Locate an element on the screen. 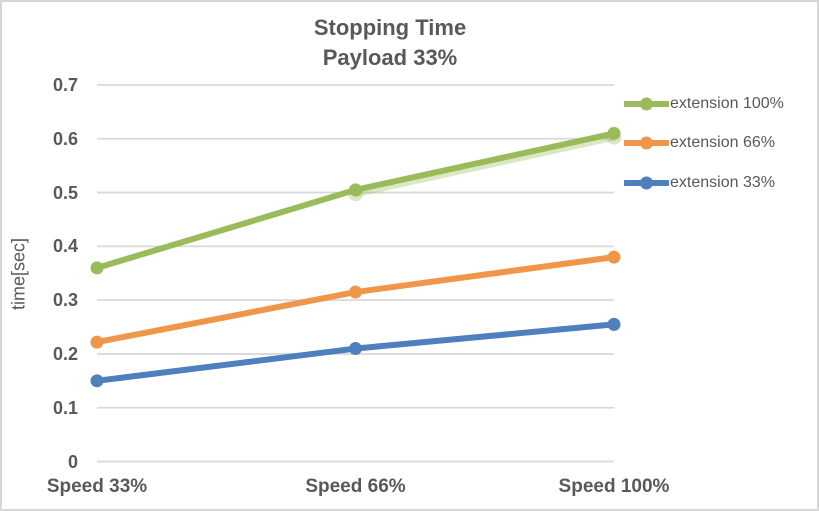  y-tick-label-0.7: 0.7 is located at coordinates (65, 85).